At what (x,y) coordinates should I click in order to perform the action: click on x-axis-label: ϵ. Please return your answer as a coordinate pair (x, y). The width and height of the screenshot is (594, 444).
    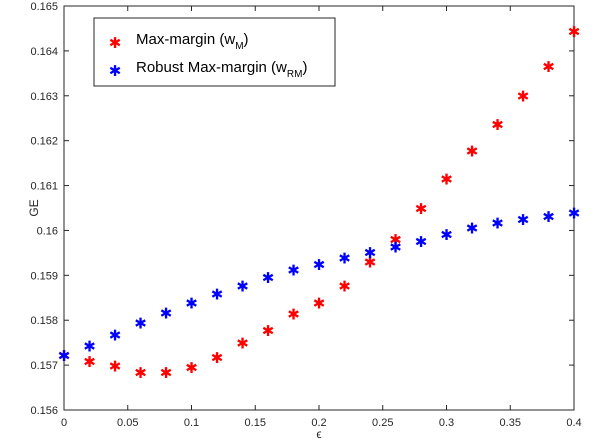
    Looking at the image, I should click on (318, 434).